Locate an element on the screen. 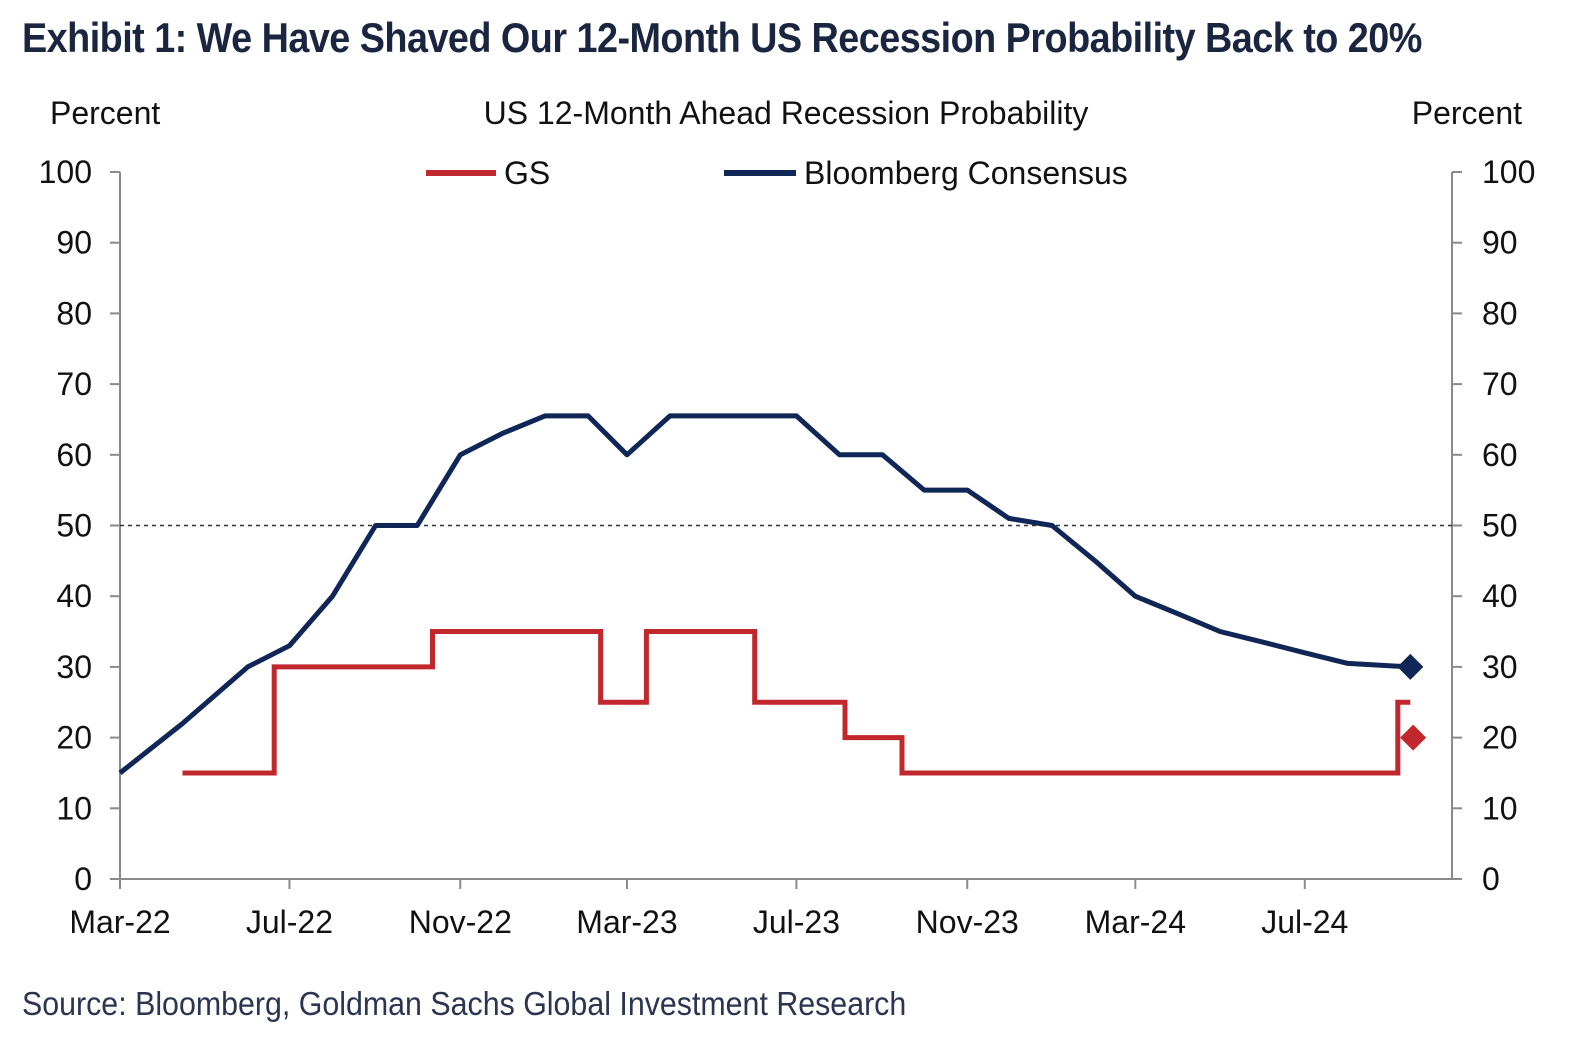 Image resolution: width=1592 pixels, height=1056 pixels. x-tick-label: Nov-22 is located at coordinates (460, 922).